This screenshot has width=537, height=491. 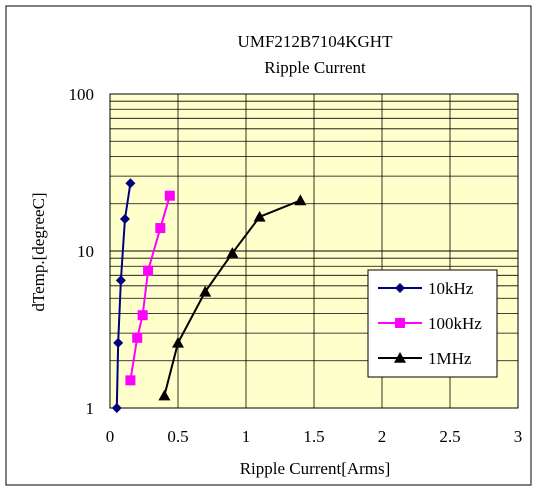 What do you see at coordinates (177, 436) in the screenshot?
I see `x-tick-label: 0.5` at bounding box center [177, 436].